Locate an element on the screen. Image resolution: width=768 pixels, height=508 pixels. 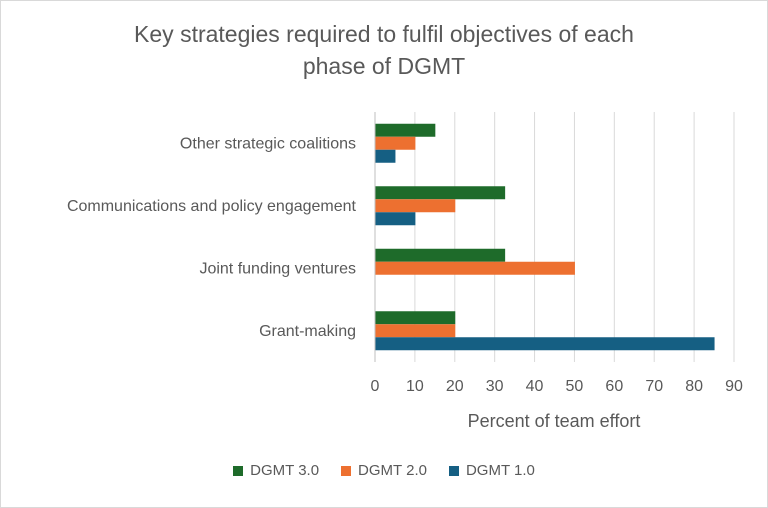
chart-title-line-2: phase of DGMT is located at coordinates (384, 66).